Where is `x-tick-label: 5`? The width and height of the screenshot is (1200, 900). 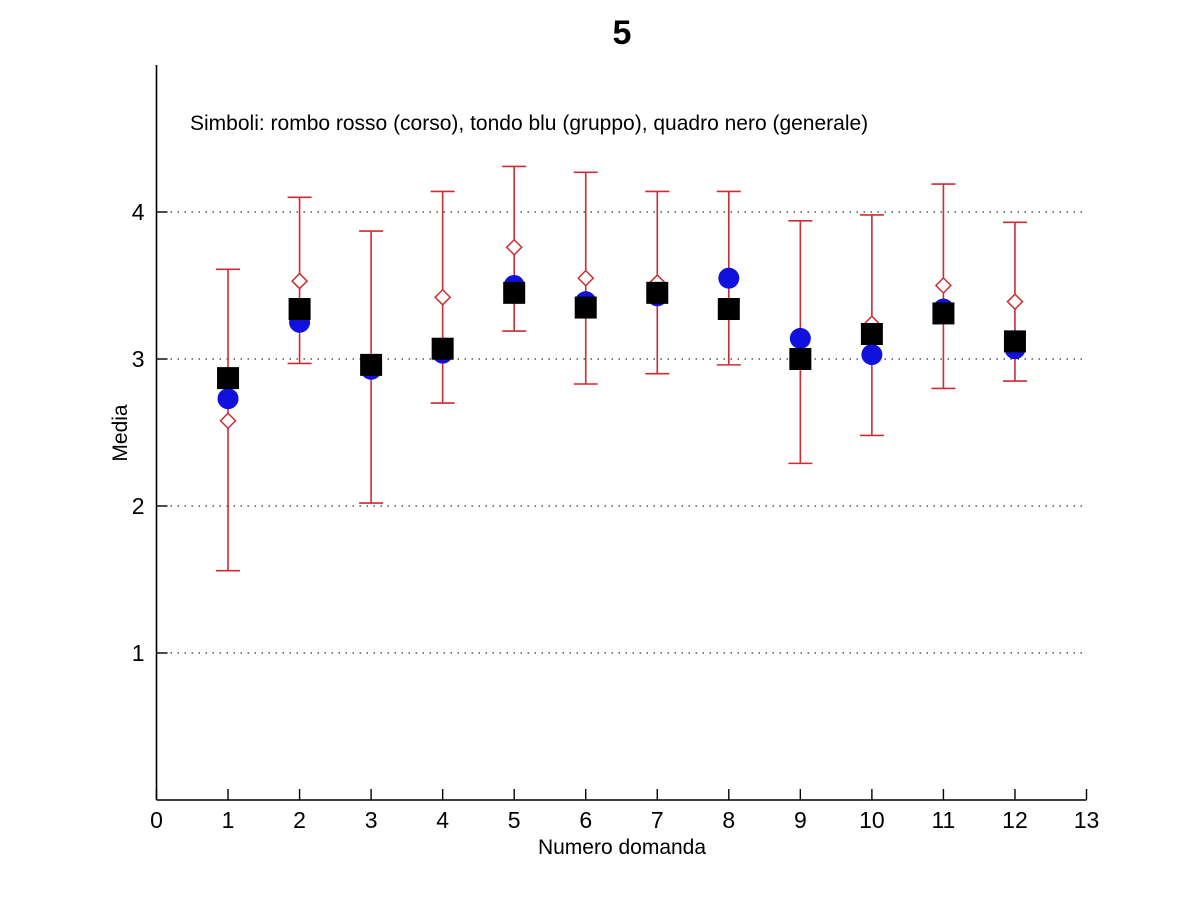
x-tick-label: 5 is located at coordinates (514, 820).